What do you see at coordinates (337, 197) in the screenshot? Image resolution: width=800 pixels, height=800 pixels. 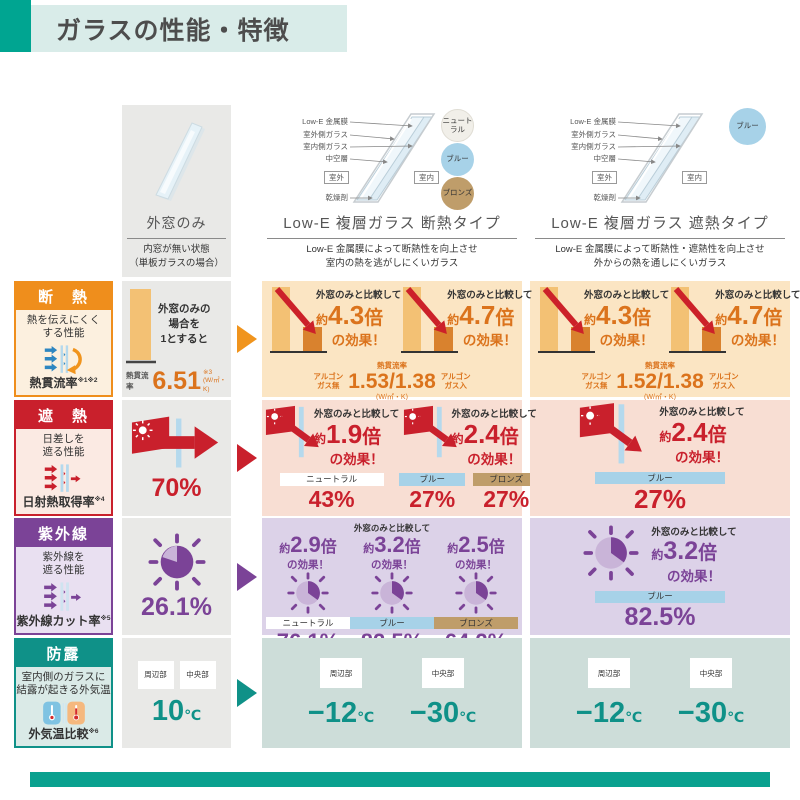 I see `label-desiccant: 乾燥剤` at bounding box center [337, 197].